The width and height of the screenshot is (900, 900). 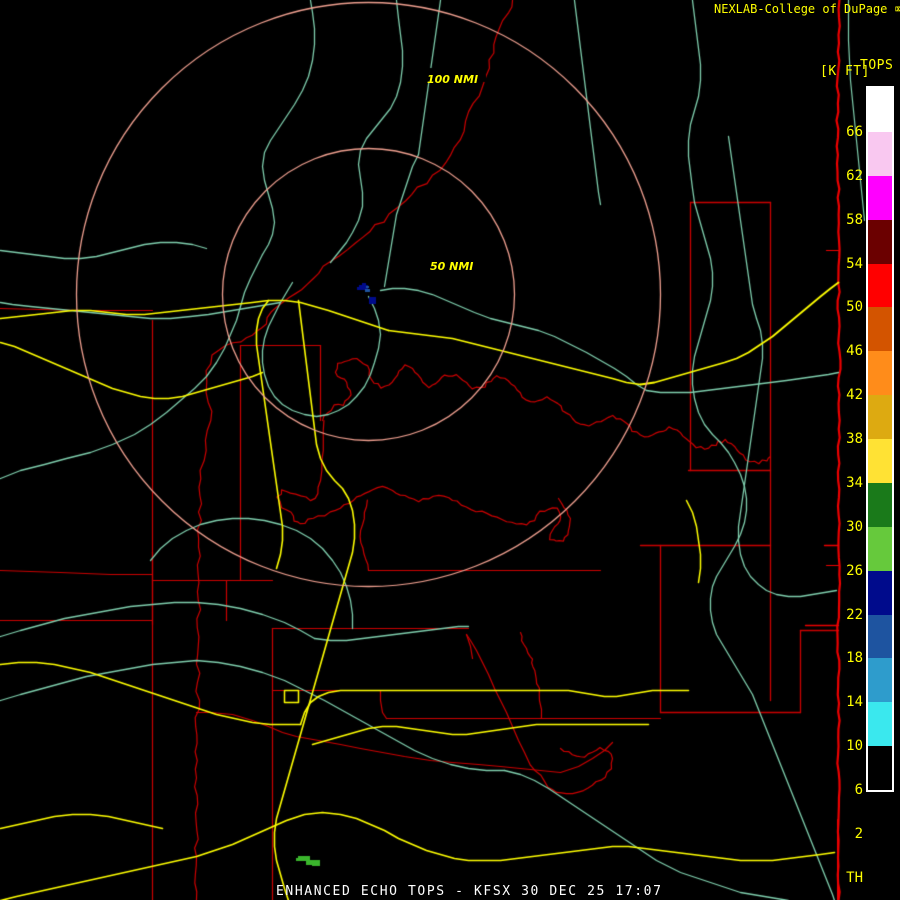 I want to click on header-credit-label: NEXLAB-College of DuPage ⌧, so click(x=807, y=9).